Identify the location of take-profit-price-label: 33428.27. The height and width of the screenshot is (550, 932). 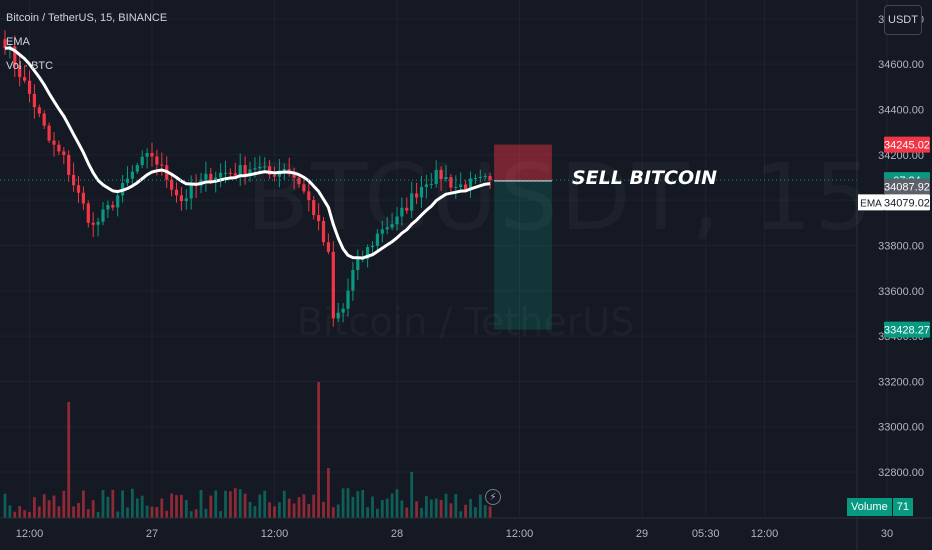
(907, 331).